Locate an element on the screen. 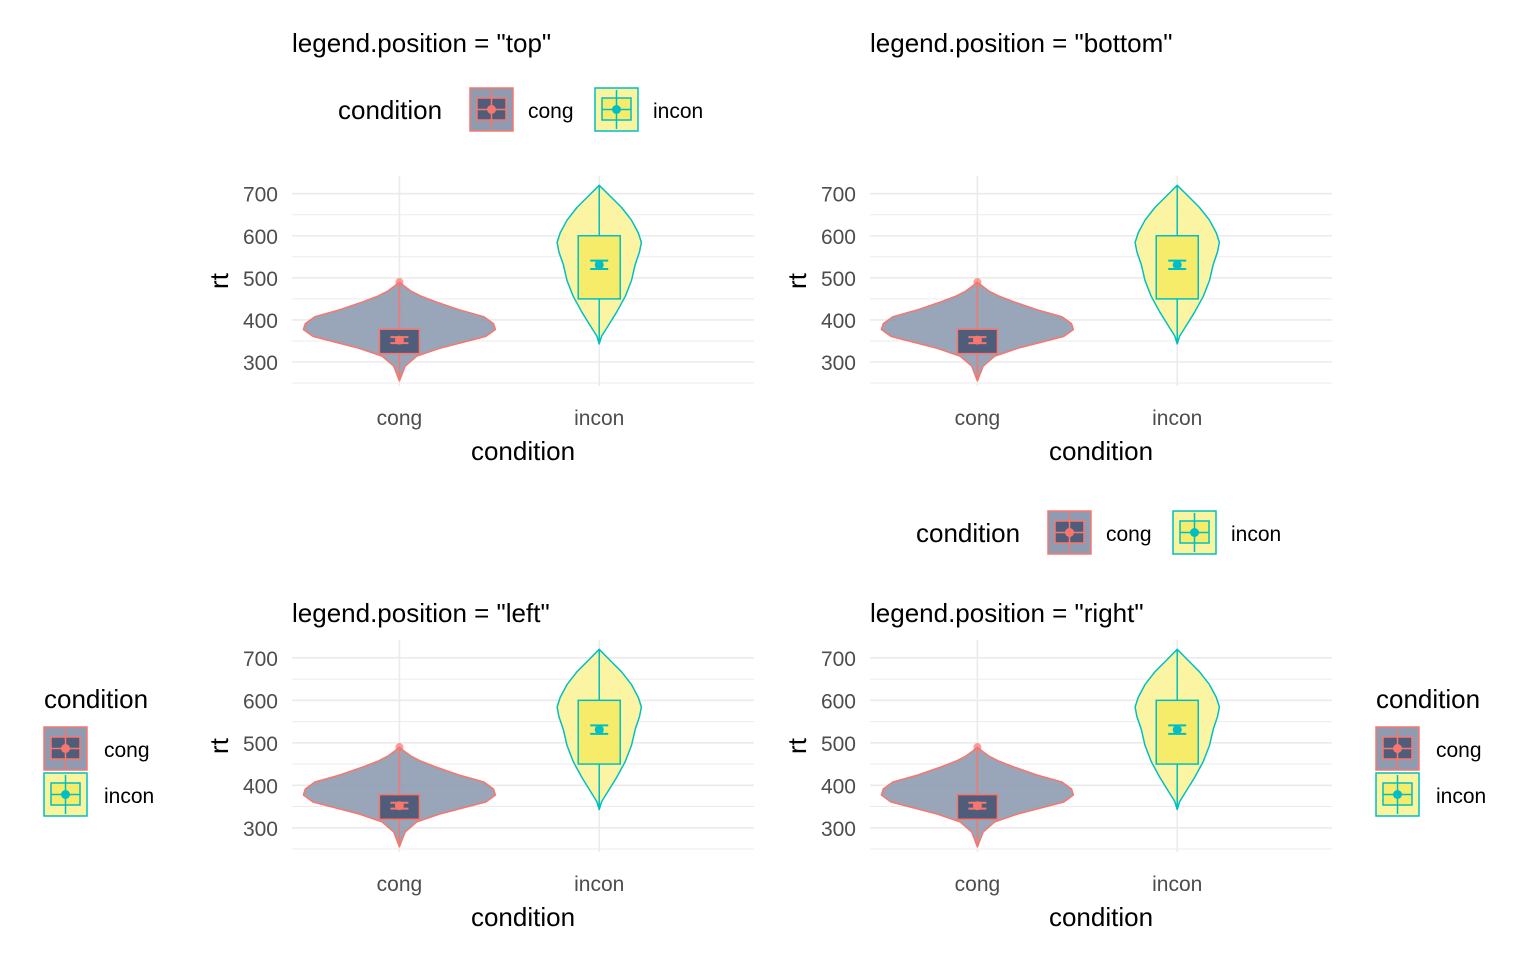 This screenshot has width=1536, height=960. legend-top: condition cong incon is located at coordinates (520, 109).